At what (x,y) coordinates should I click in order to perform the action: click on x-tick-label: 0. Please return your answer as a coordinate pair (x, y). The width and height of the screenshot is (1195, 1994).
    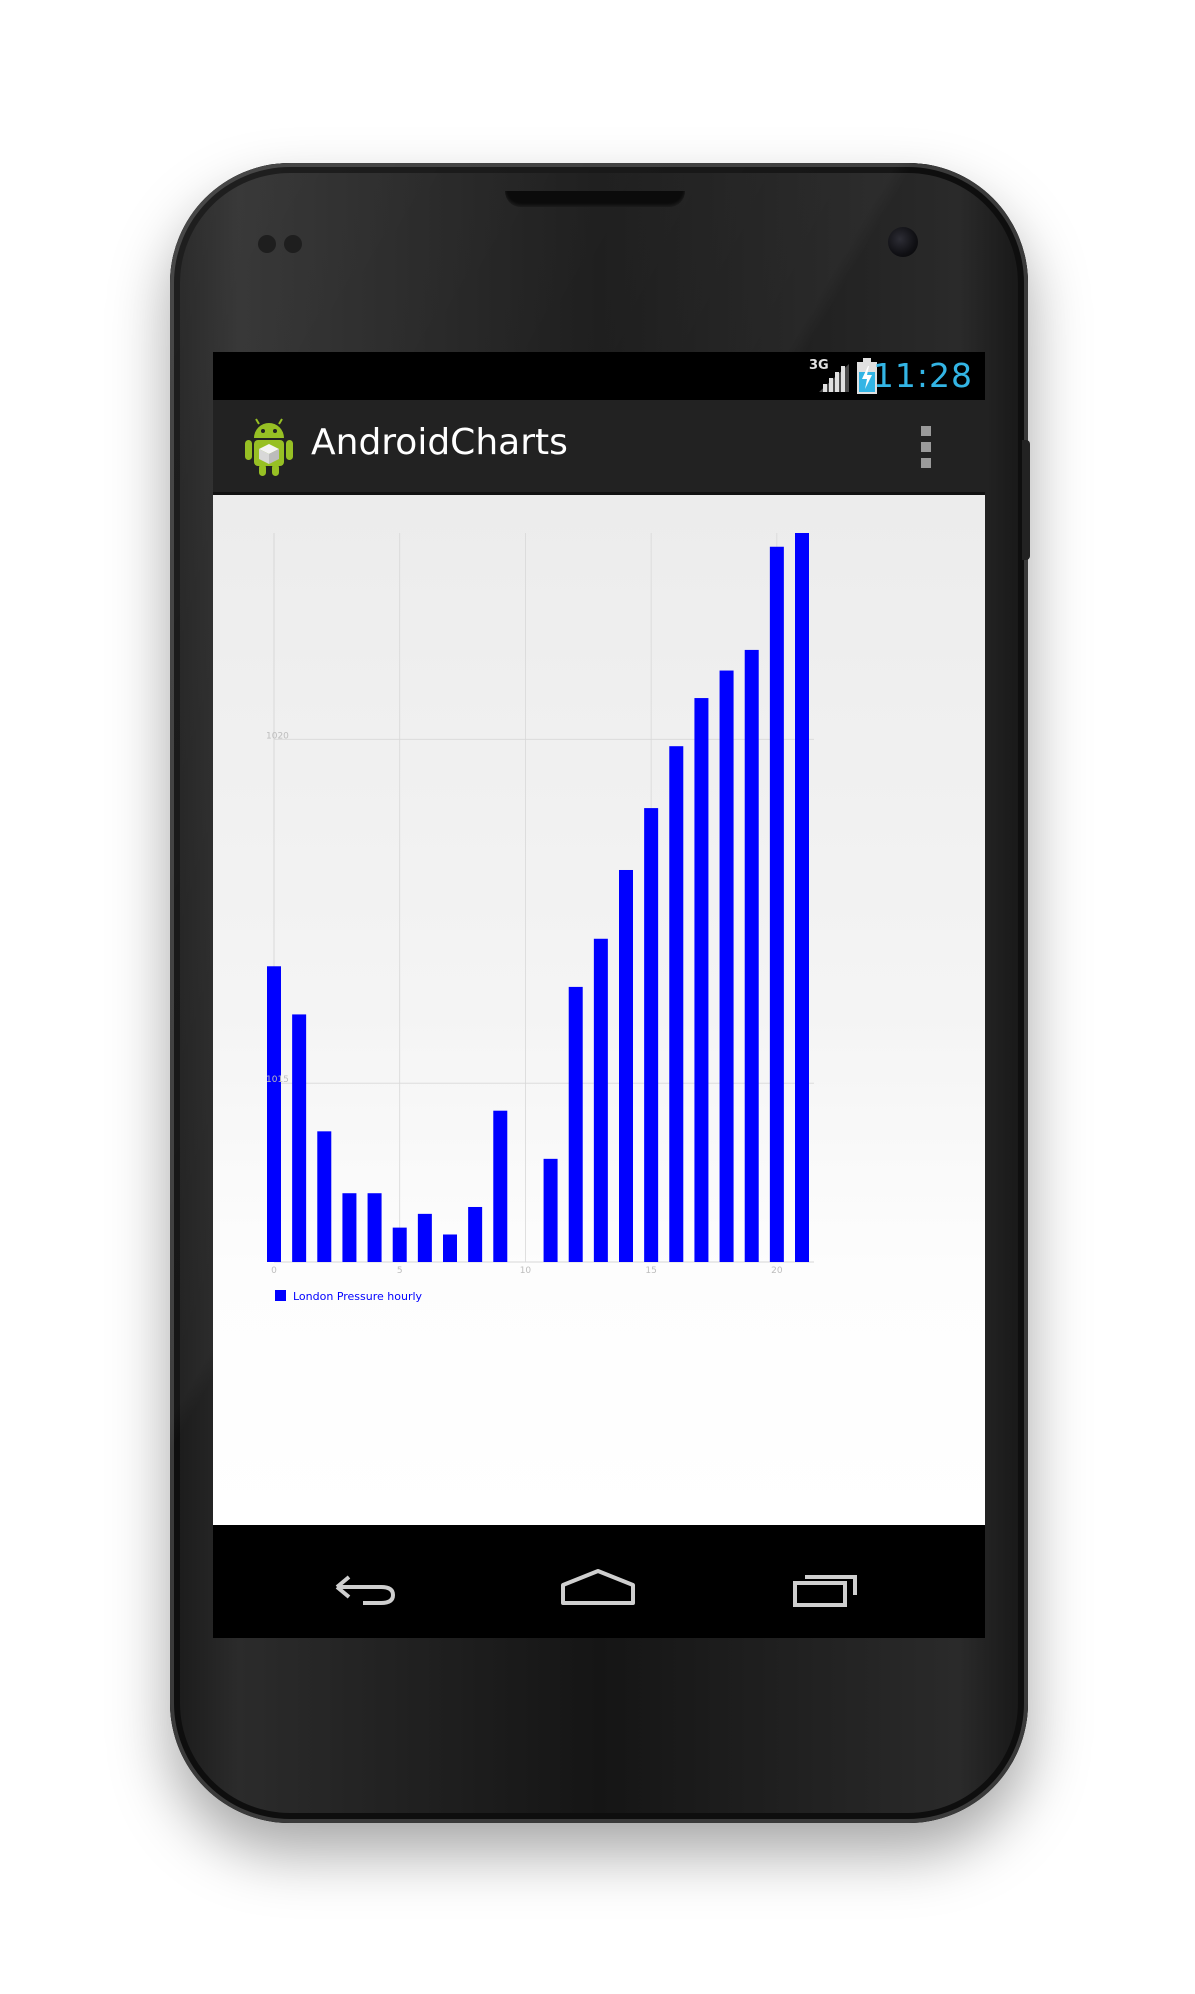
    Looking at the image, I should click on (274, 1271).